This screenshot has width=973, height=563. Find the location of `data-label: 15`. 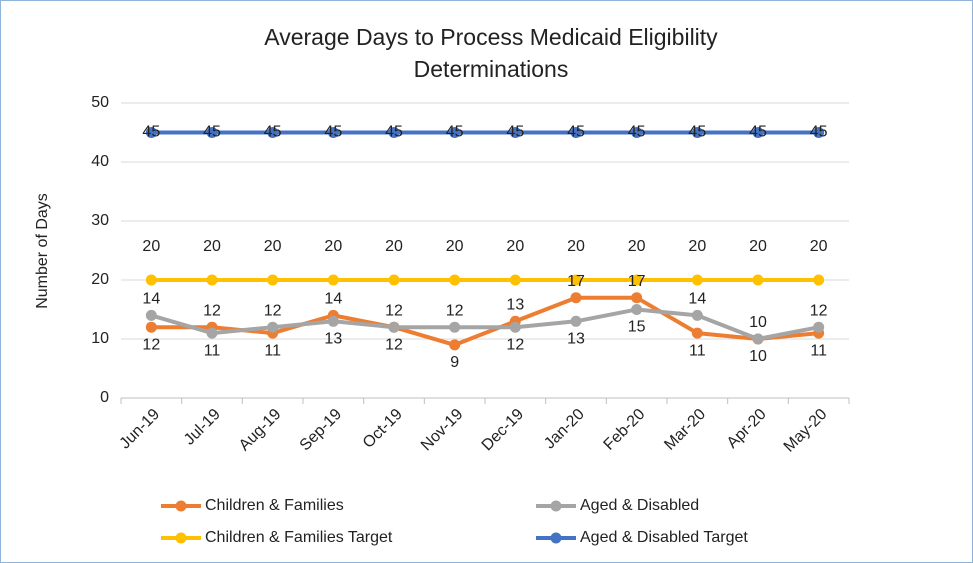

data-label: 15 is located at coordinates (637, 327).